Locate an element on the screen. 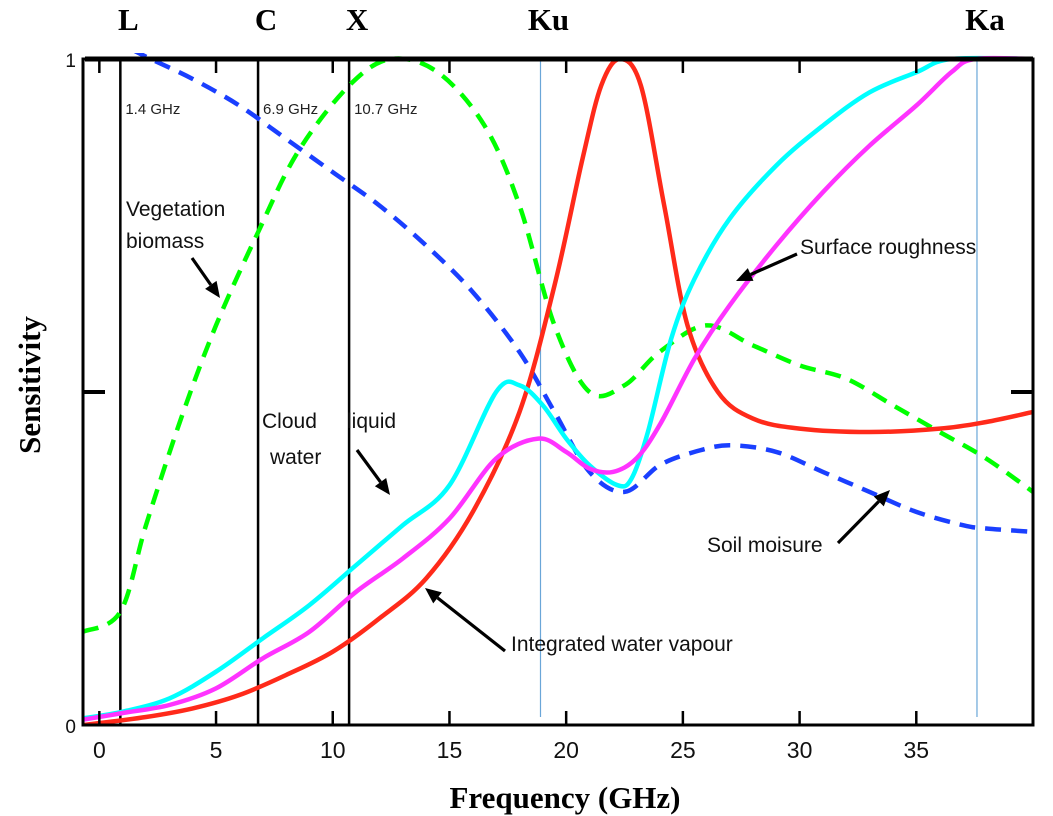 The image size is (1053, 816). x-tick-label: 35 is located at coordinates (916, 750).